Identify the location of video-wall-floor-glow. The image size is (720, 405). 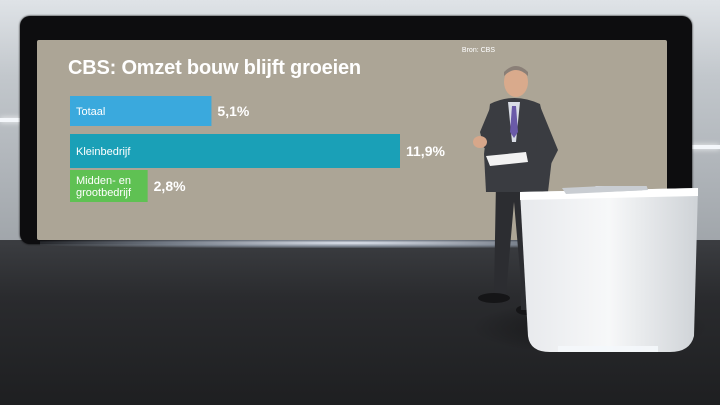
(350, 243).